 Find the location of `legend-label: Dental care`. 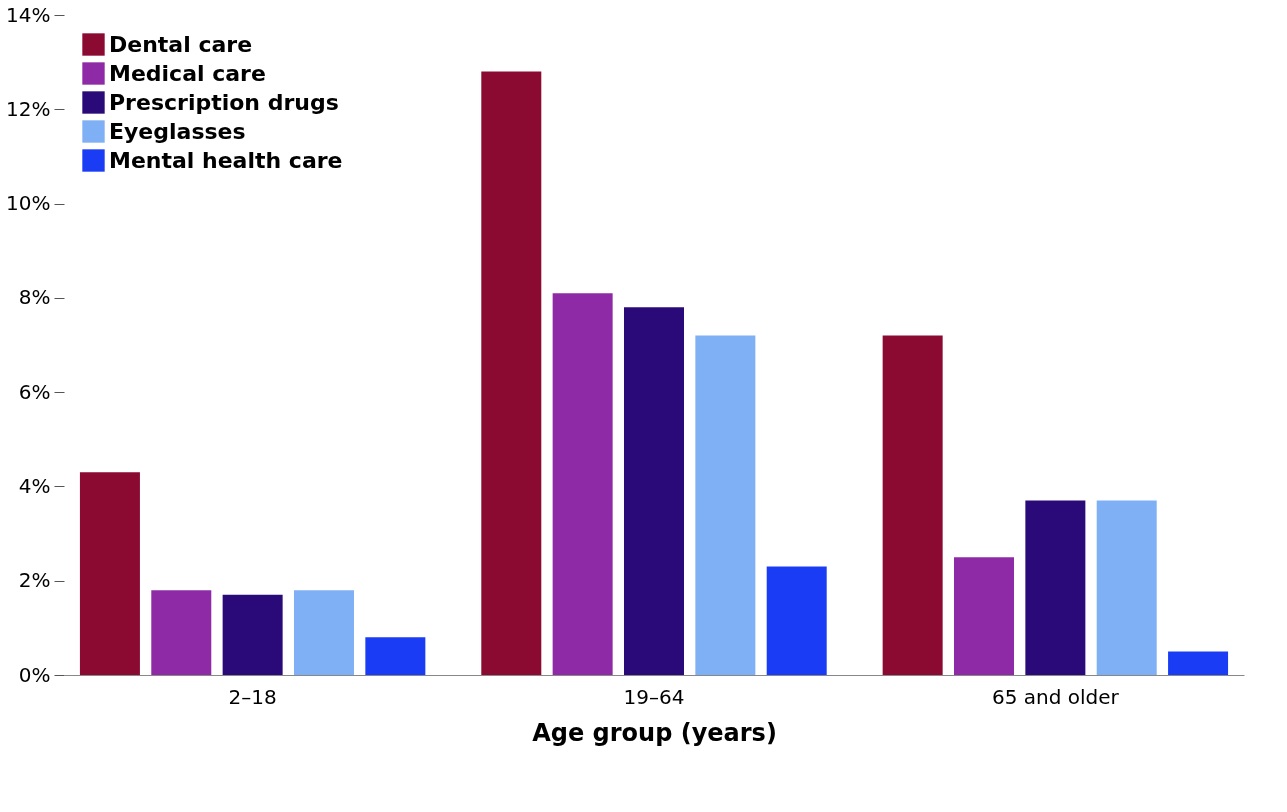

legend-label: Dental care is located at coordinates (181, 44).